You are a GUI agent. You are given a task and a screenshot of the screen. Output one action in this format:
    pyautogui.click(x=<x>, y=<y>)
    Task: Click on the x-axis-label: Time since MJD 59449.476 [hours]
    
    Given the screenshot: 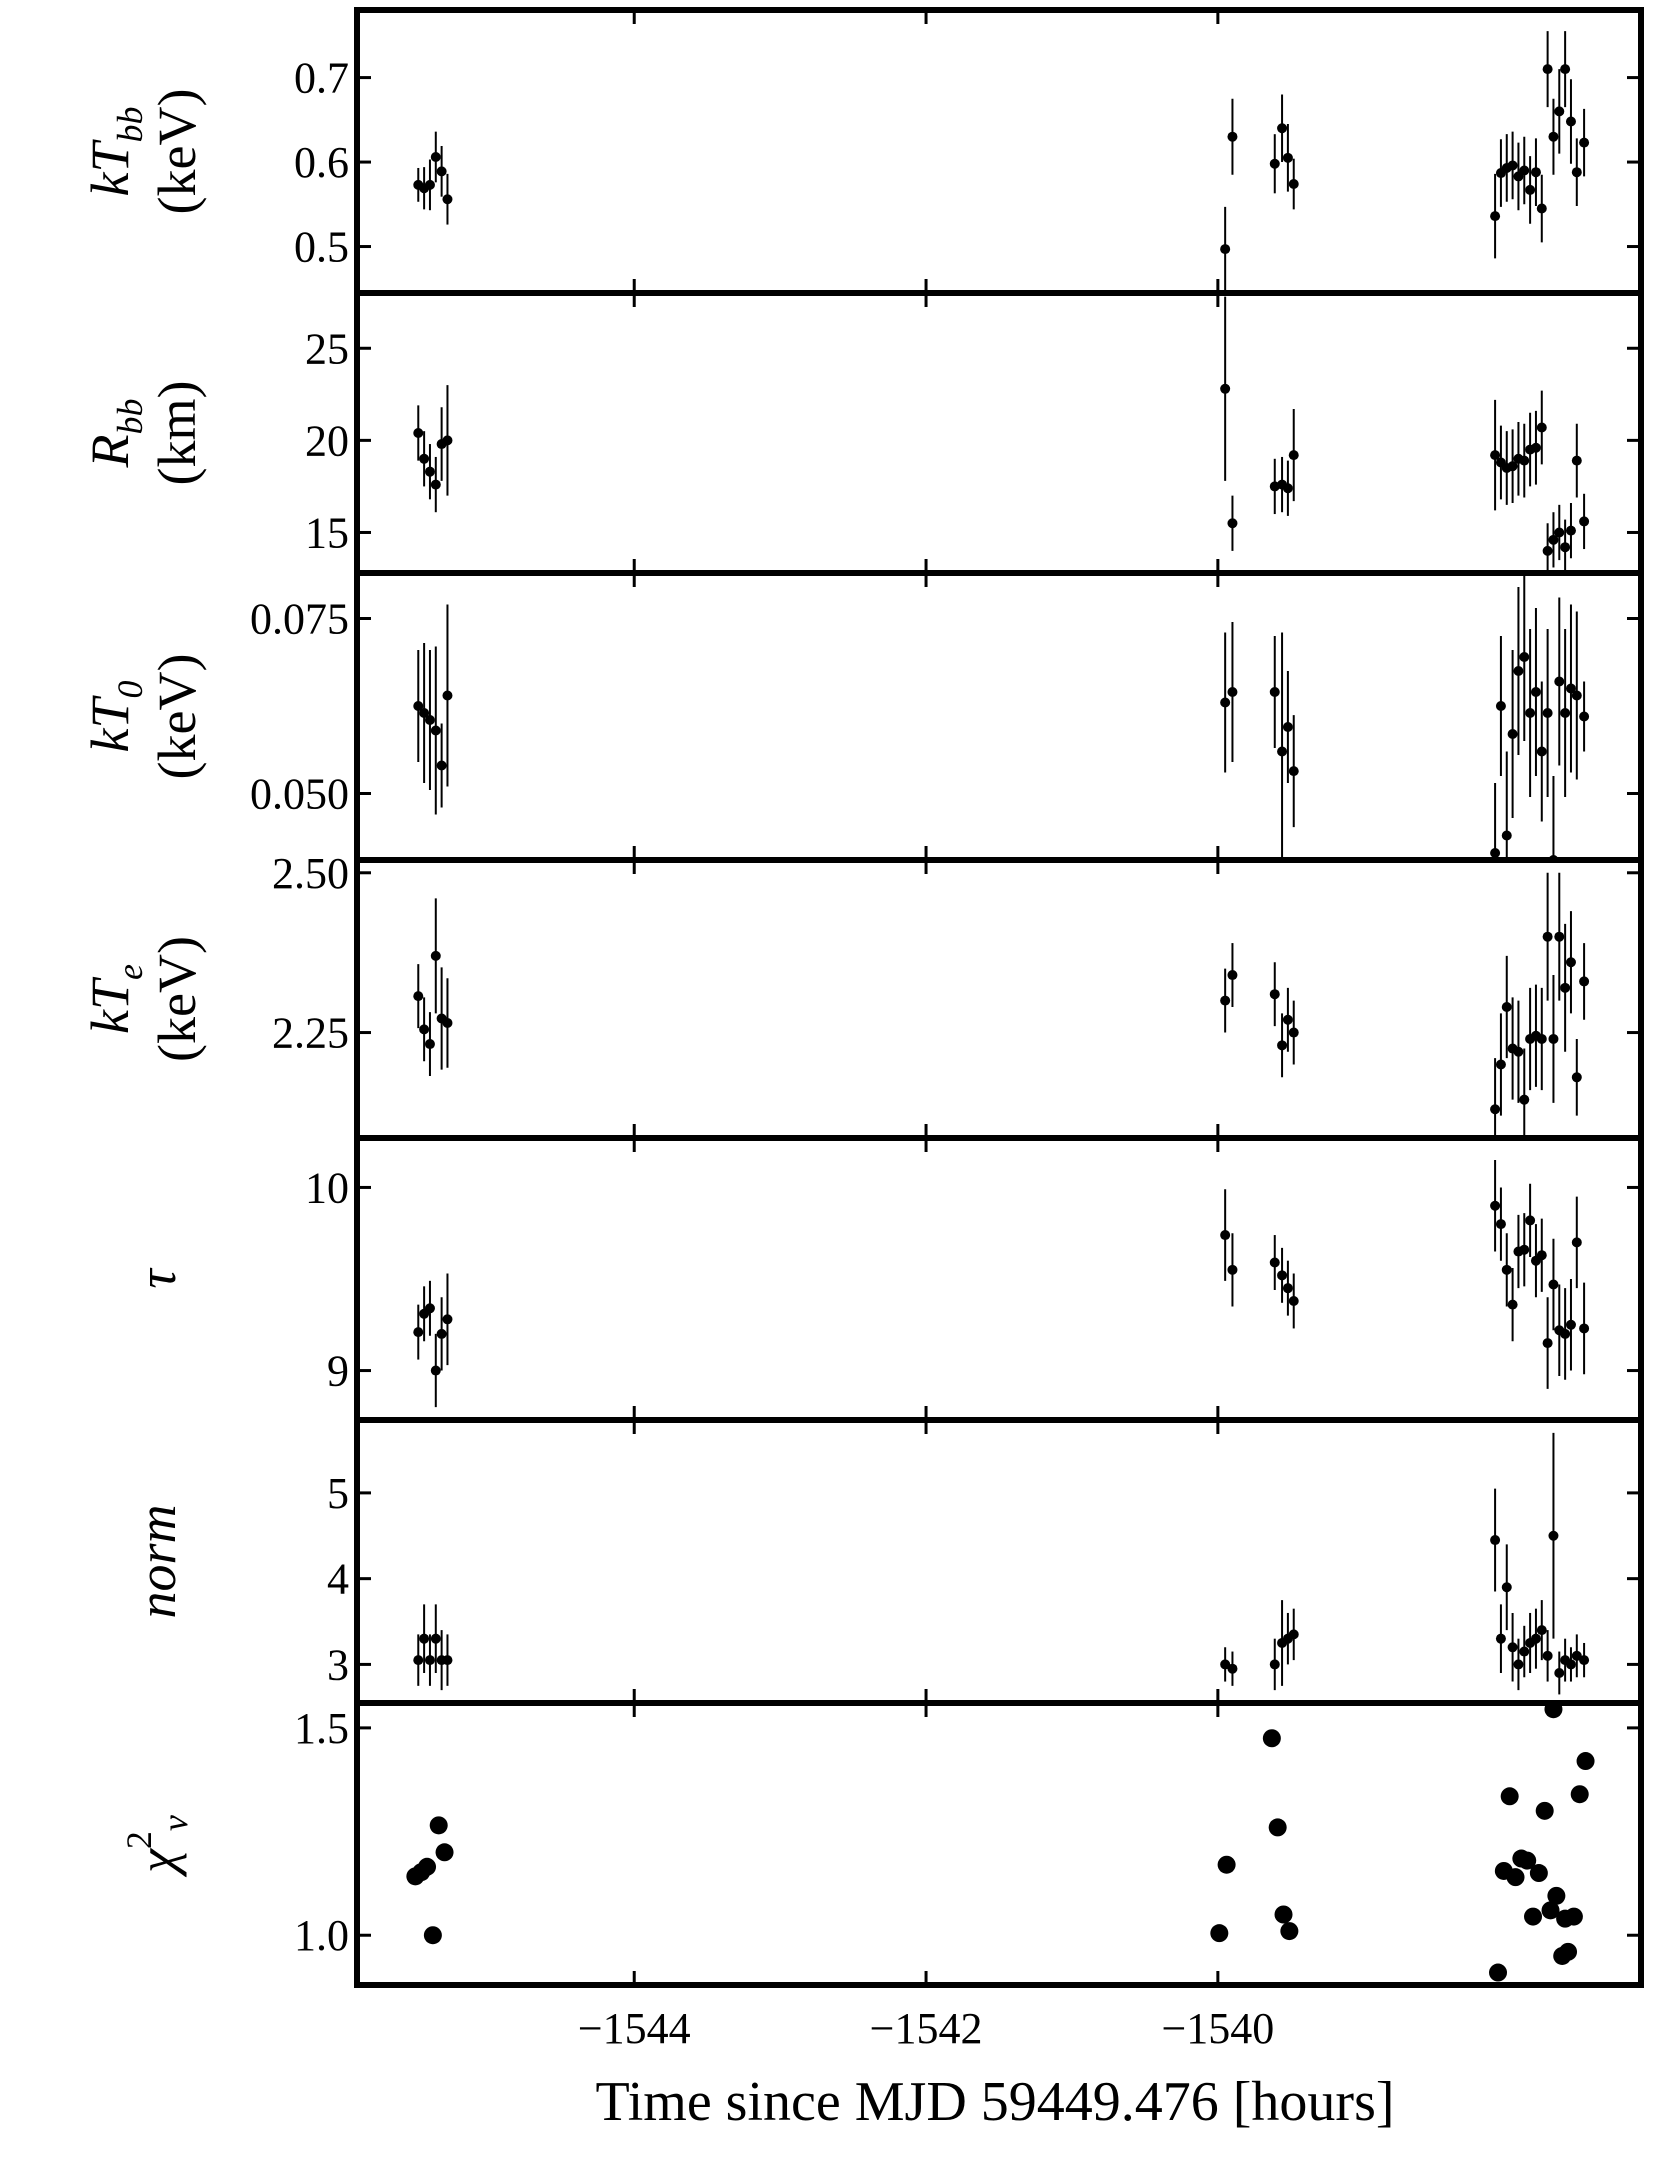 What is the action you would take?
    pyautogui.click(x=994, y=2102)
    